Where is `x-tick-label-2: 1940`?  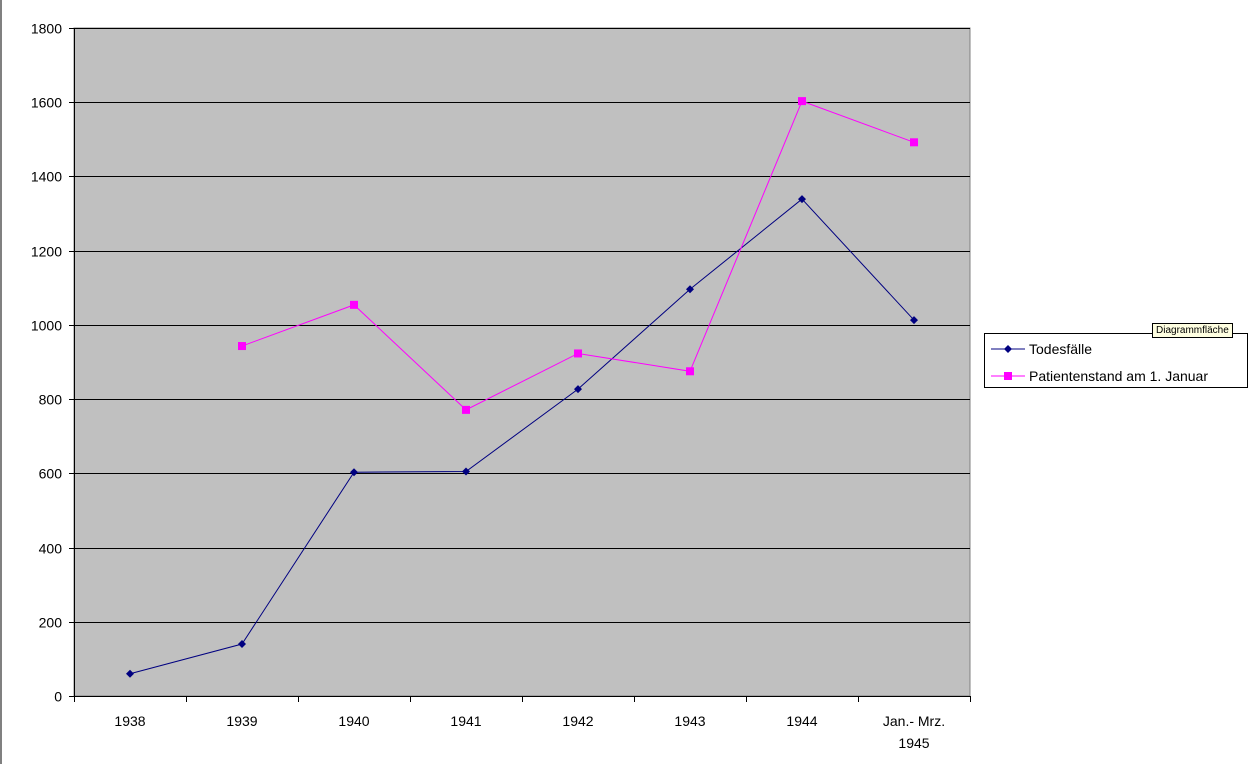
x-tick-label-2: 1940 is located at coordinates (353, 721).